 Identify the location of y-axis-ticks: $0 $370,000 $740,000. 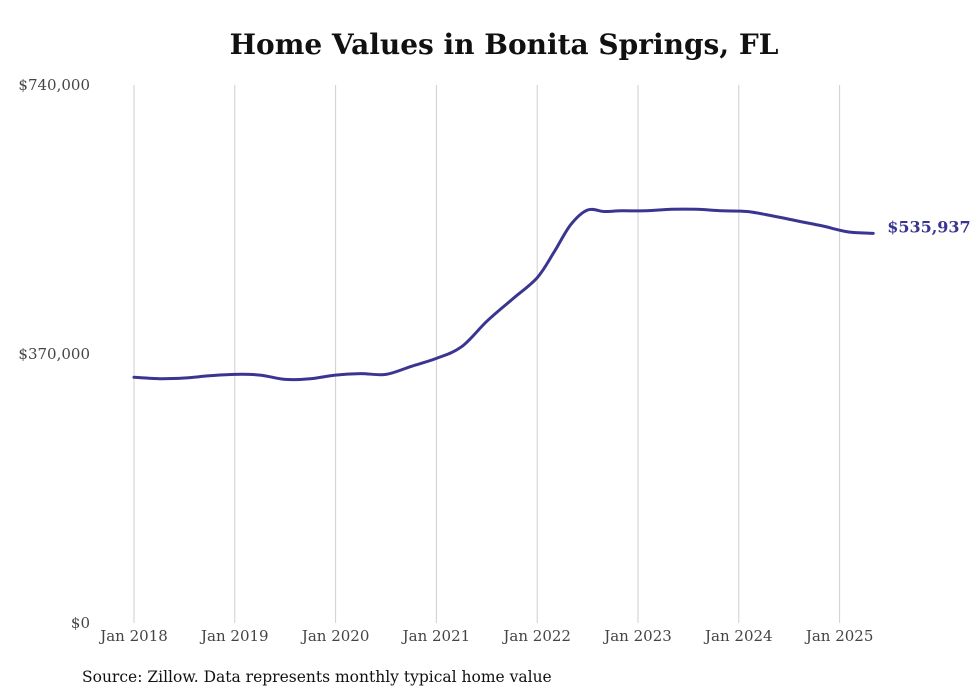
(54, 354).